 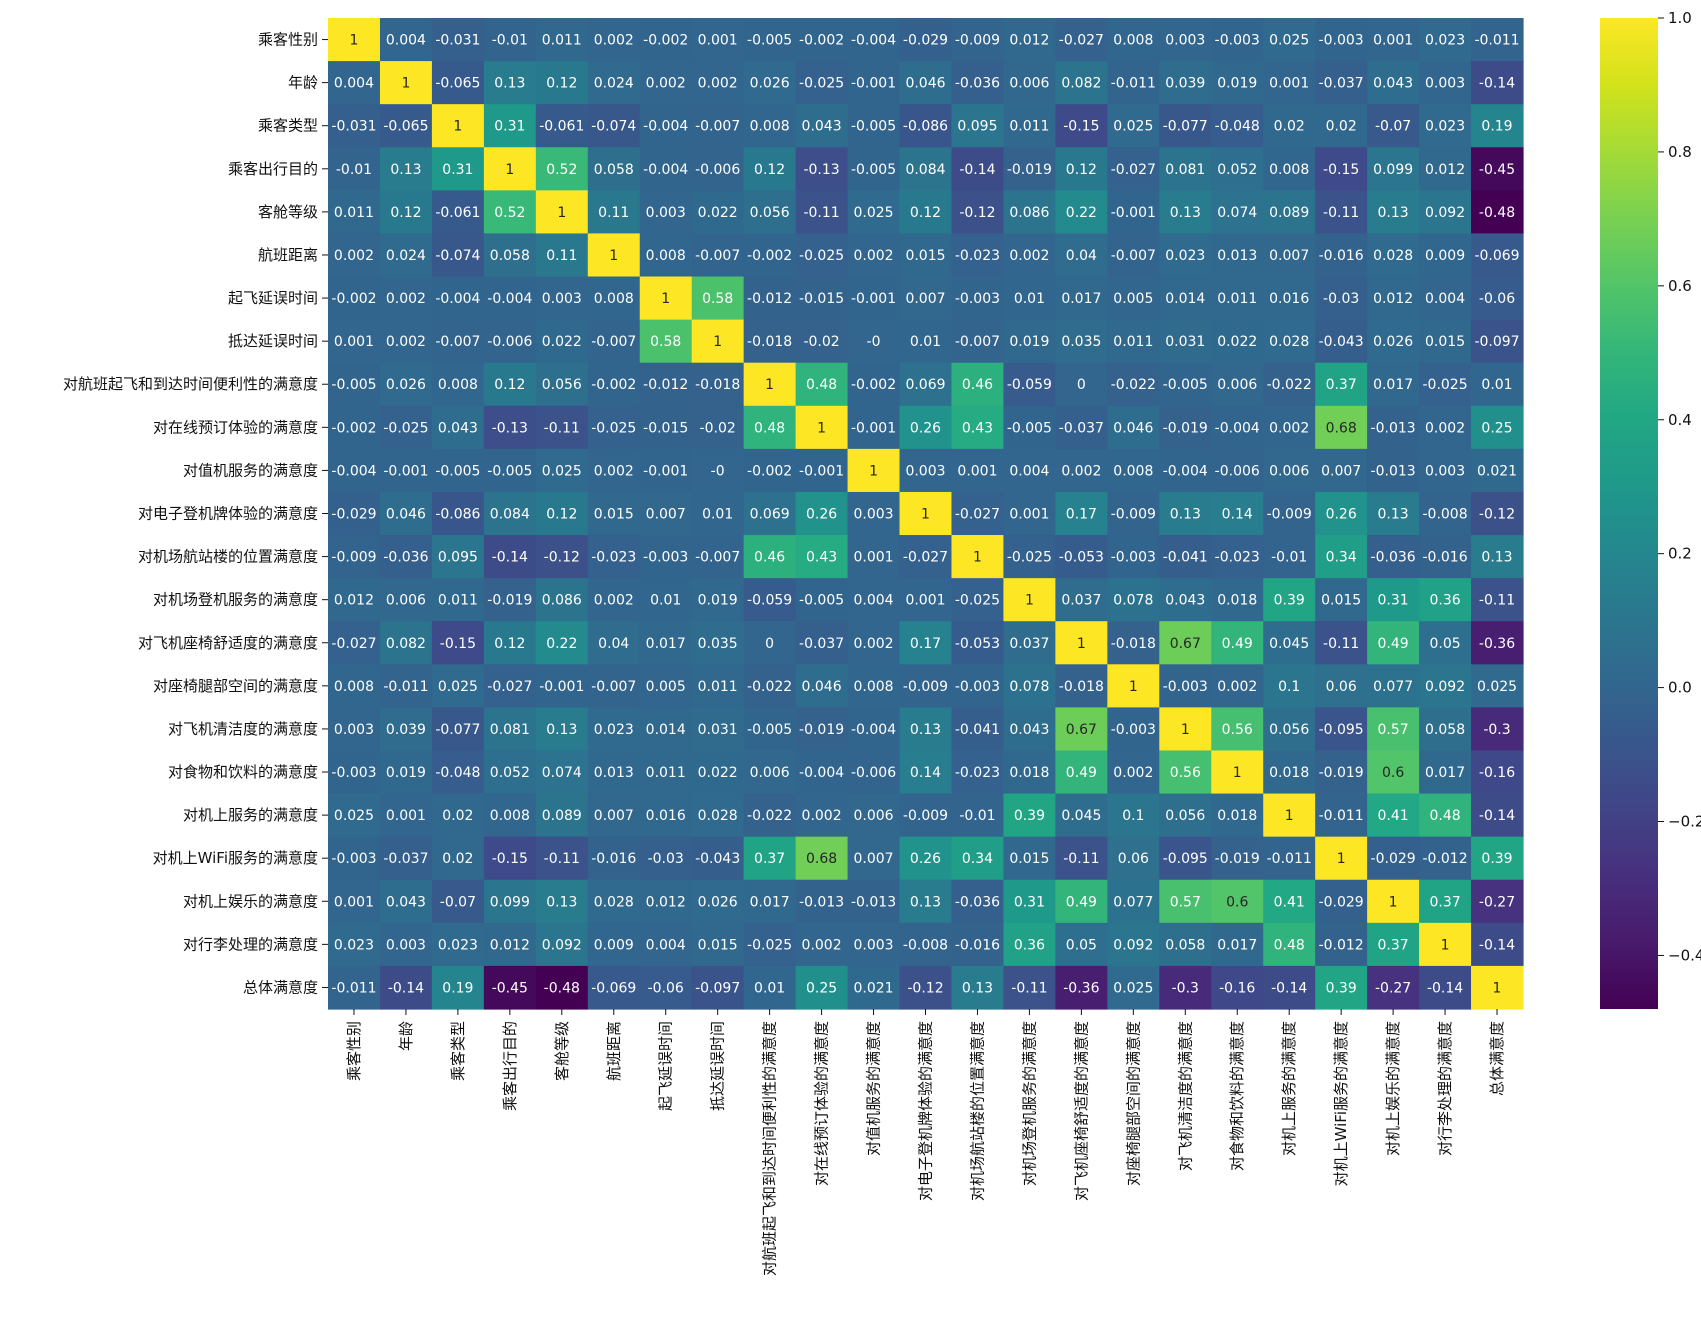 What do you see at coordinates (614, 470) in the screenshot?
I see `heatmap-cell-r10-c5` at bounding box center [614, 470].